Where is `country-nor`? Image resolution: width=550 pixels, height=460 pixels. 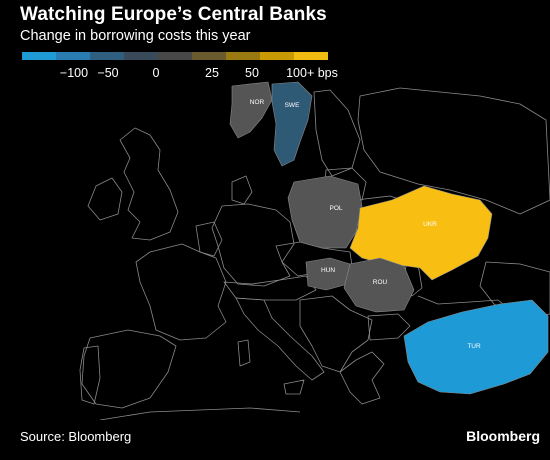 country-nor is located at coordinates (251, 110).